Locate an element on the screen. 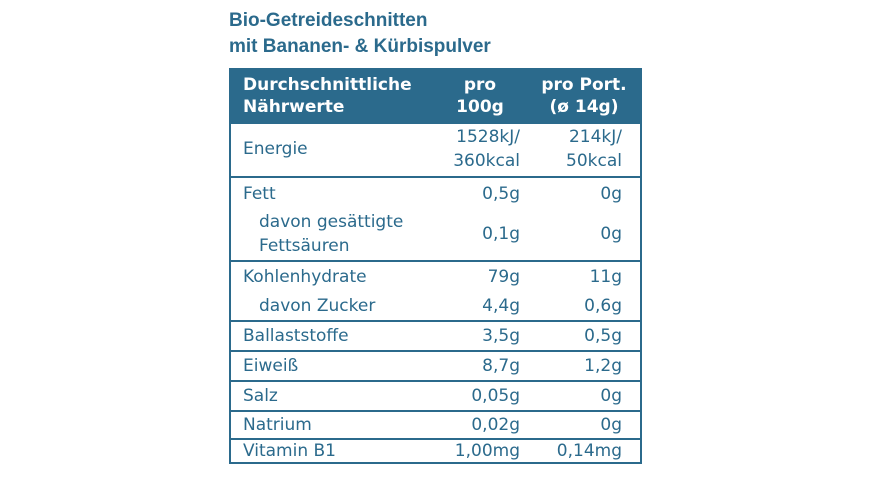 This screenshot has width=870, height=489. table-row: Energie 1528kJ/ 360kcal 214kJ/ 50kcal is located at coordinates (435, 149).